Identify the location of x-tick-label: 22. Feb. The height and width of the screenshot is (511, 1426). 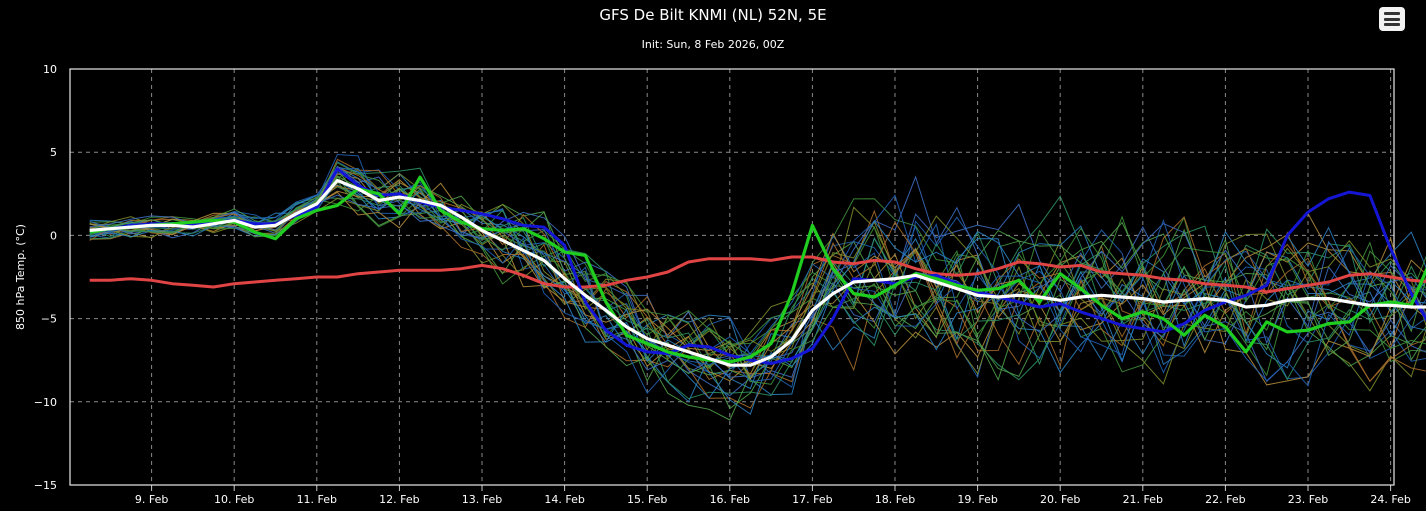
(1225, 499).